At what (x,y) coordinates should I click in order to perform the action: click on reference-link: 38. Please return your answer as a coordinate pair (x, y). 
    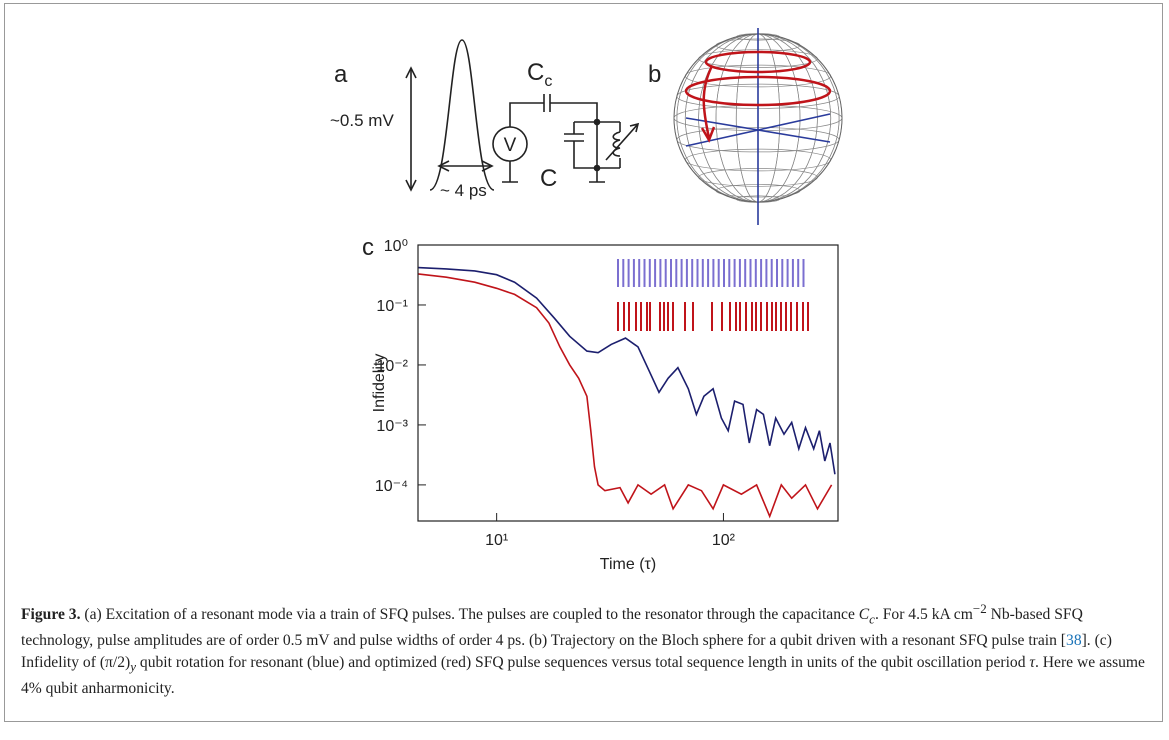
    Looking at the image, I should click on (1074, 641).